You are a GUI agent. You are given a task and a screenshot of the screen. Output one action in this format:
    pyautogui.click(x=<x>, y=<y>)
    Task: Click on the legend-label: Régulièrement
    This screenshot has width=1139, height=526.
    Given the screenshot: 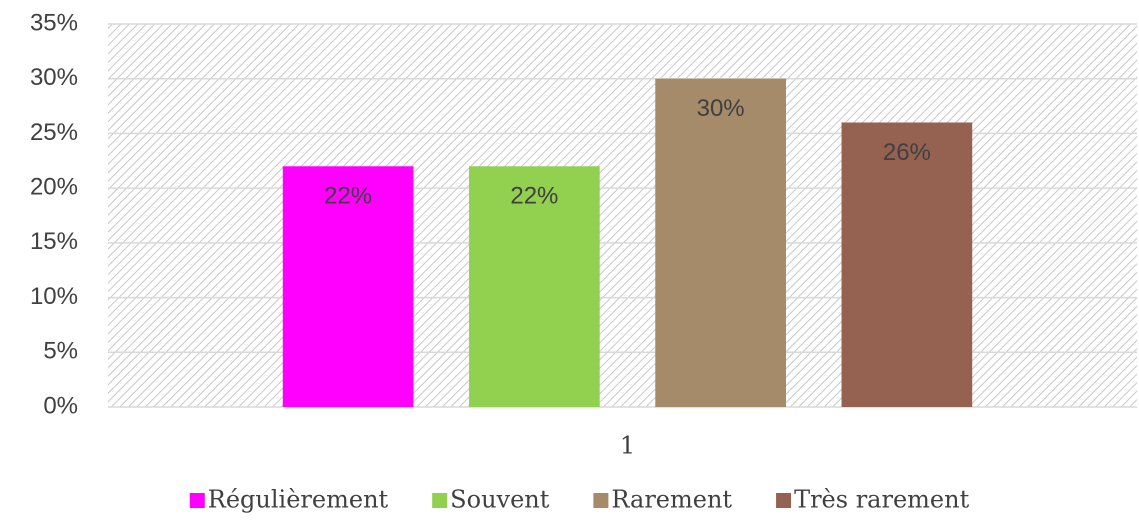 What is the action you would take?
    pyautogui.click(x=298, y=500)
    